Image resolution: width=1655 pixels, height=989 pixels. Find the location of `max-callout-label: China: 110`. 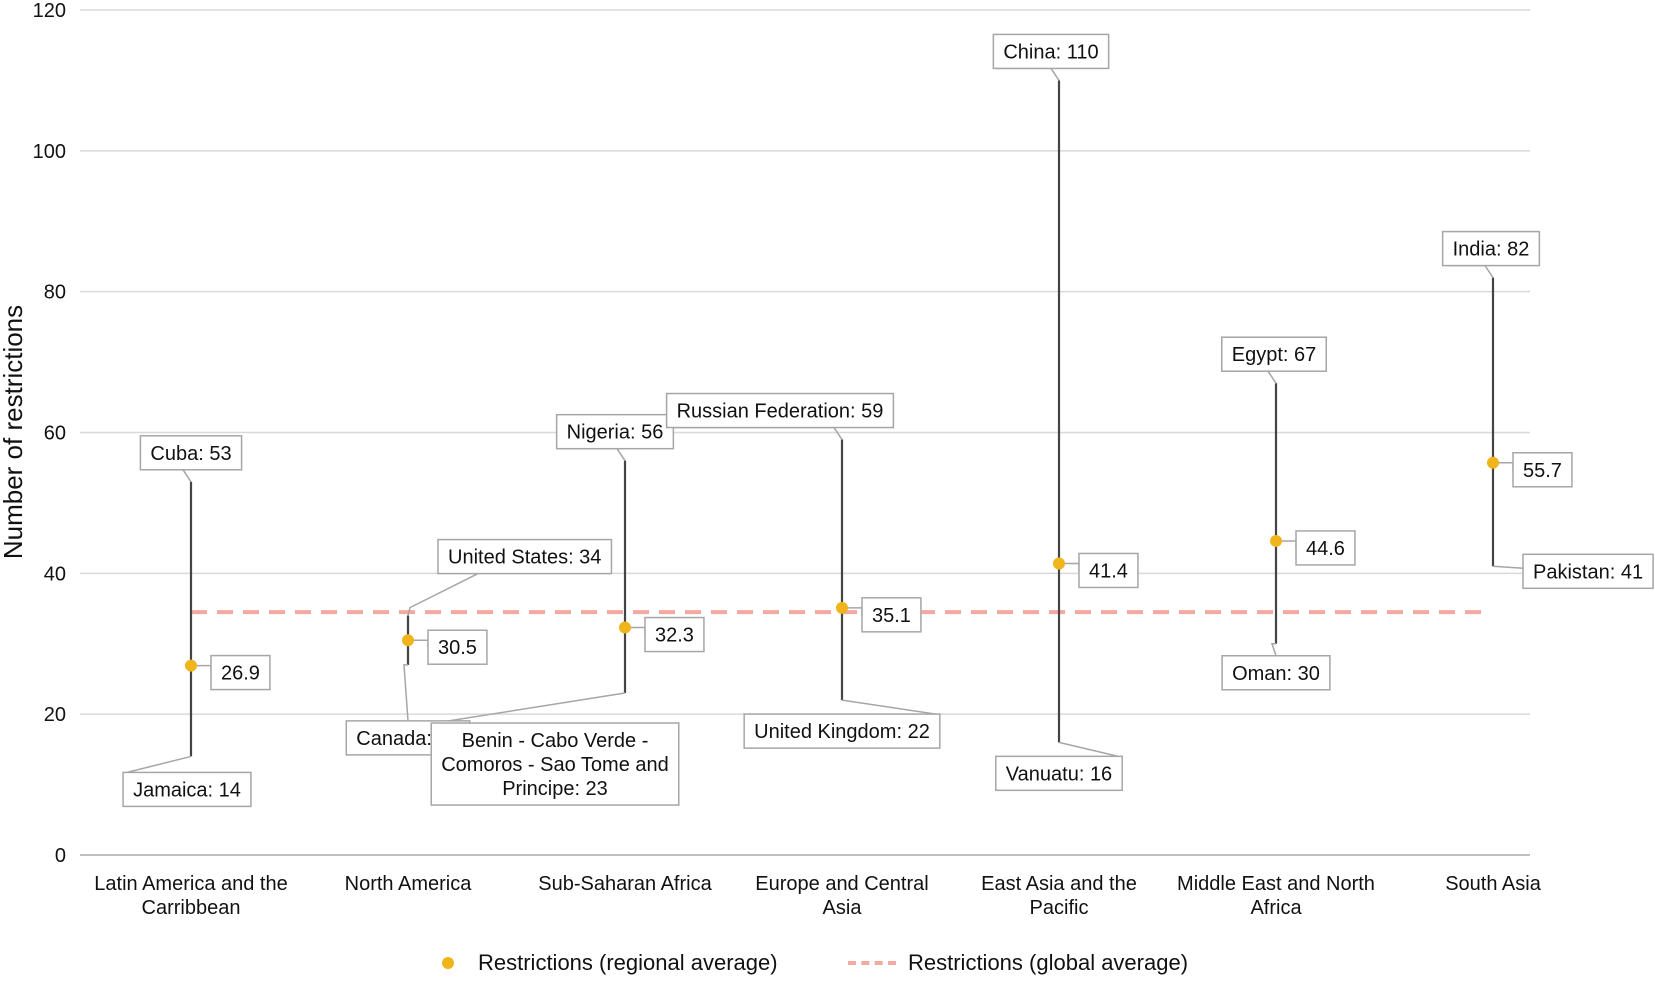

max-callout-label: China: 110 is located at coordinates (1050, 52).